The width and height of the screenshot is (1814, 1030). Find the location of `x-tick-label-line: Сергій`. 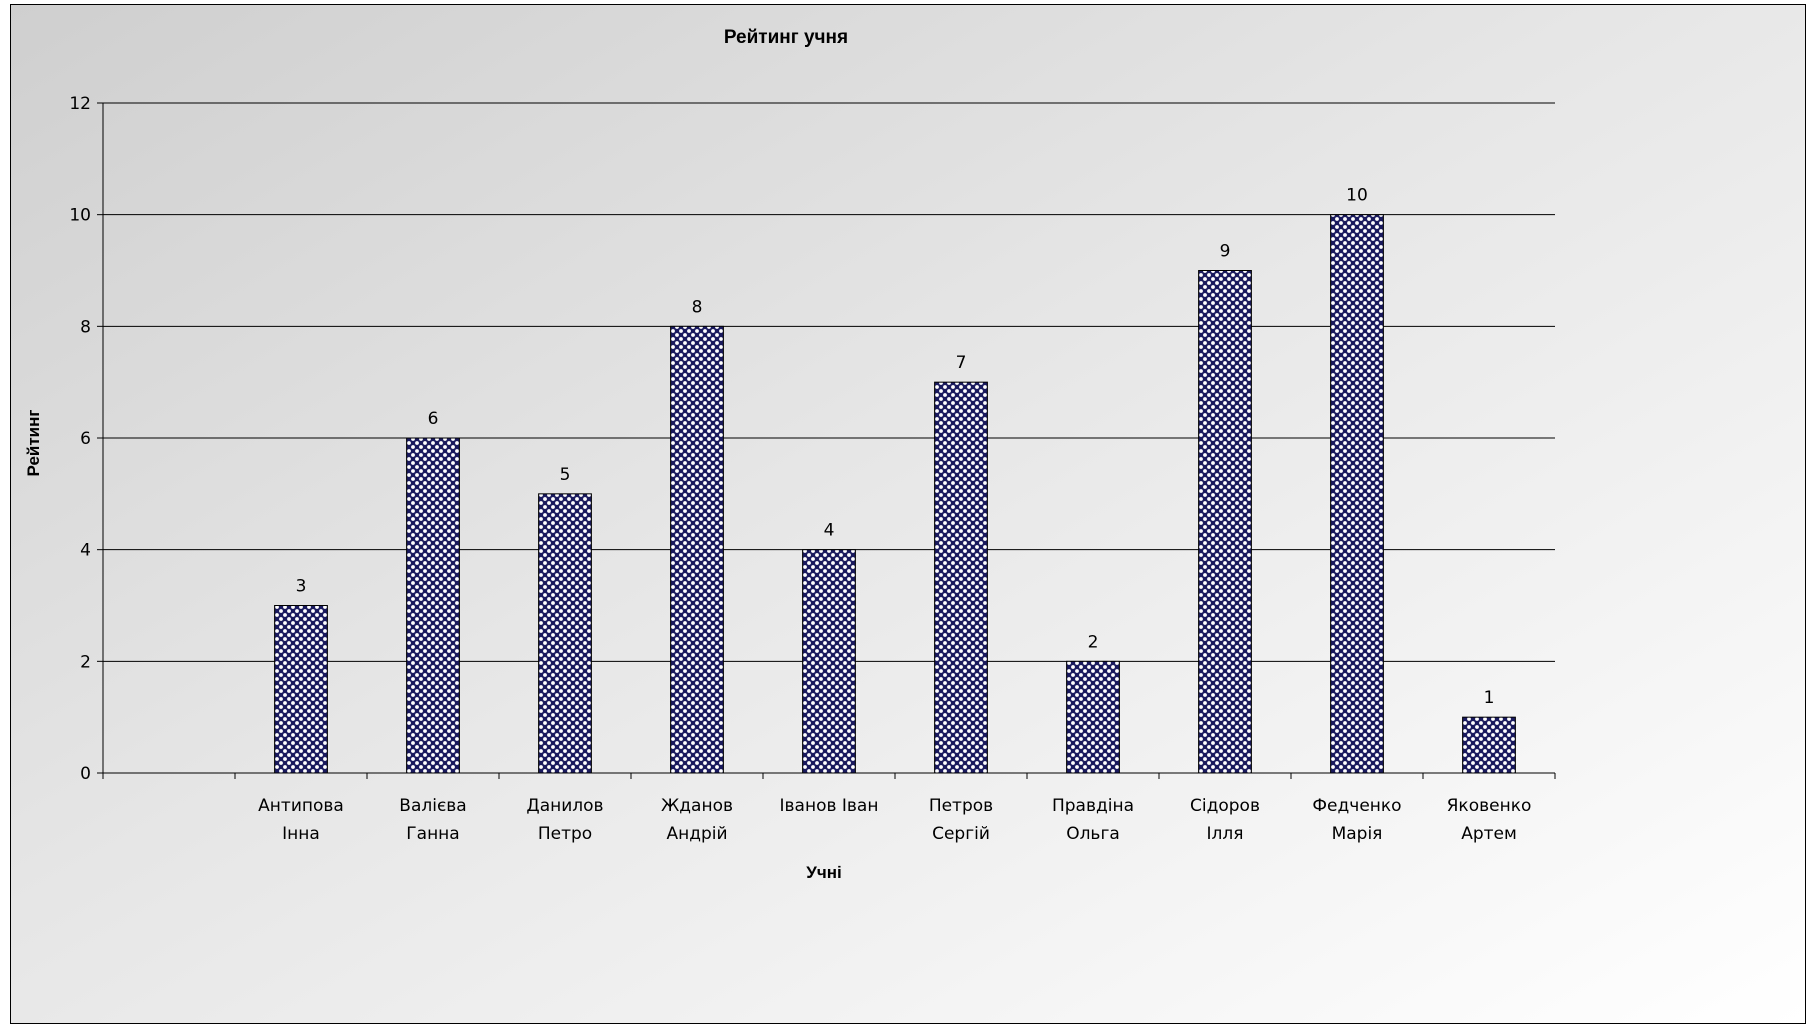

x-tick-label-line: Сергій is located at coordinates (961, 834).